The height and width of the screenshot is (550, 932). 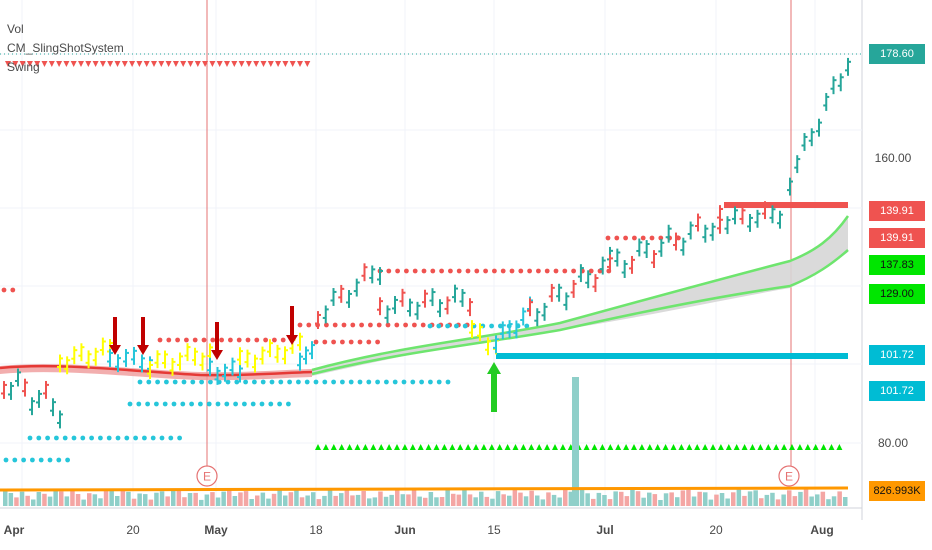 What do you see at coordinates (897, 211) in the screenshot?
I see `price-tag: 139.91` at bounding box center [897, 211].